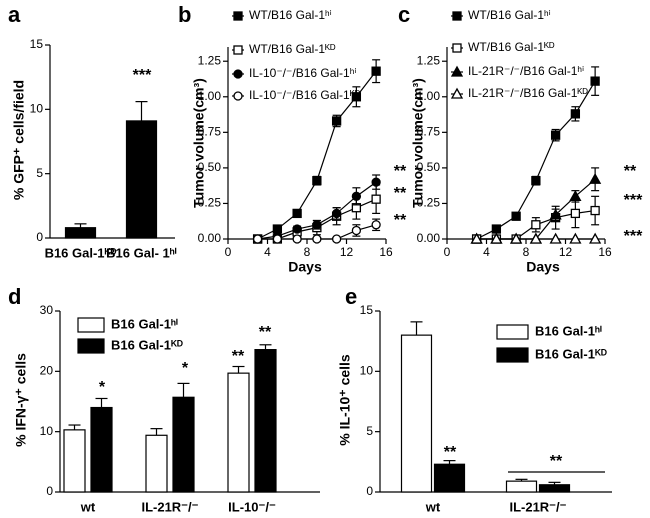 This screenshot has width=650, height=518. What do you see at coordinates (184, 14) in the screenshot?
I see `panel-letter: b` at bounding box center [184, 14].